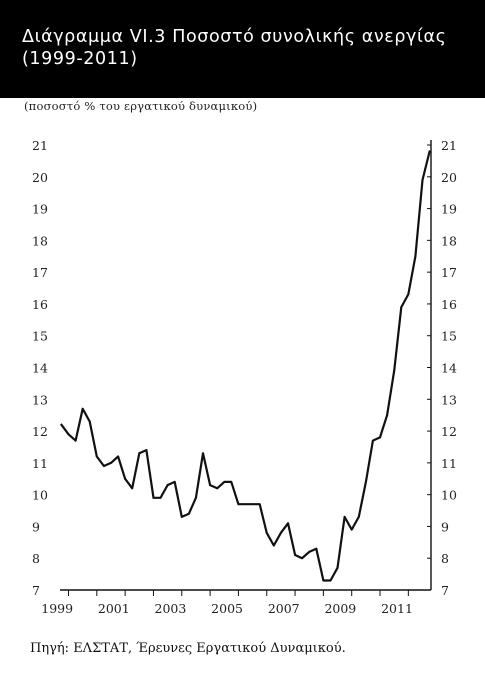  Describe the element at coordinates (40, 240) in the screenshot. I see `y-tick-label-left: 18` at that location.